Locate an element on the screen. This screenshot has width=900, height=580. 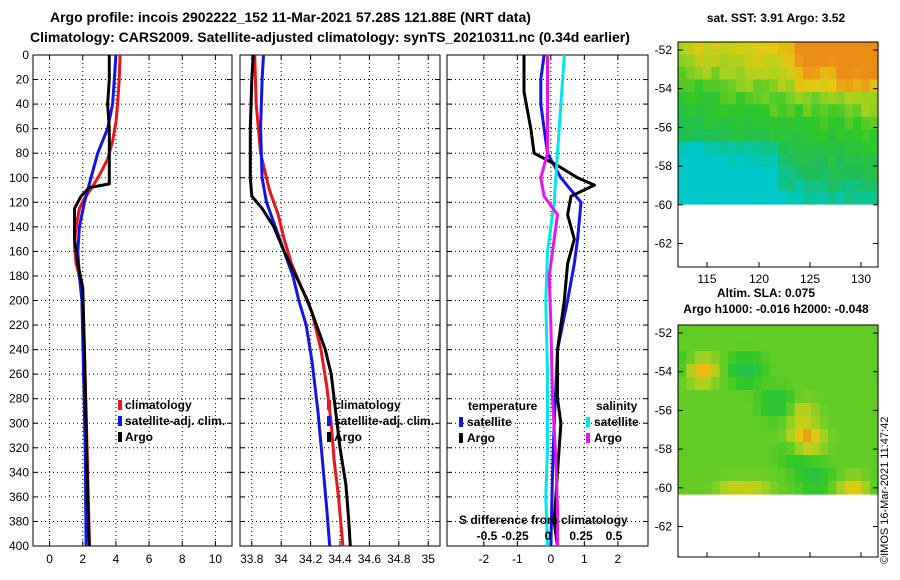
y-tick-label: 140 is located at coordinates (19, 227).